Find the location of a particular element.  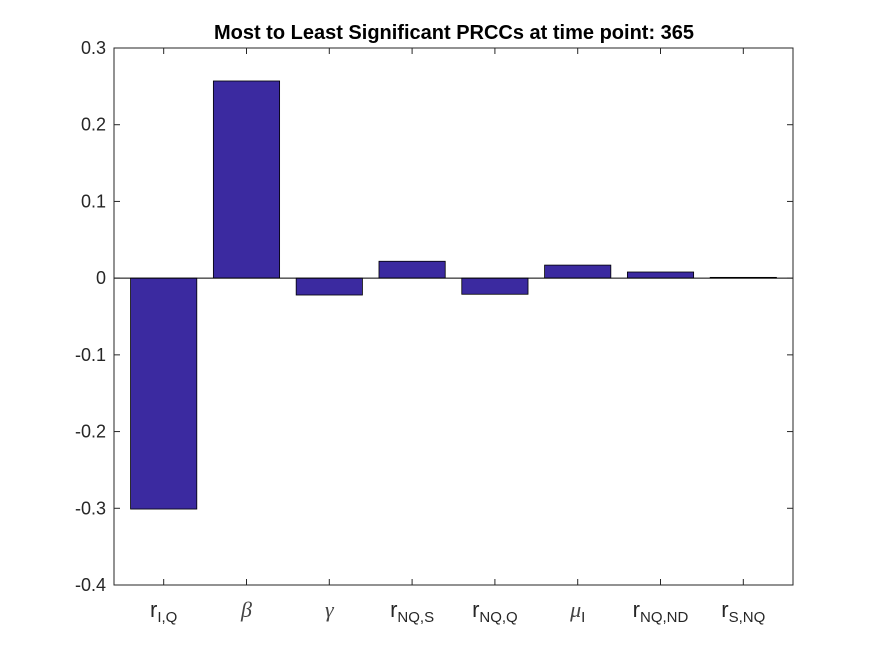

x-tick-label: rNQ,Q is located at coordinates (495, 611).